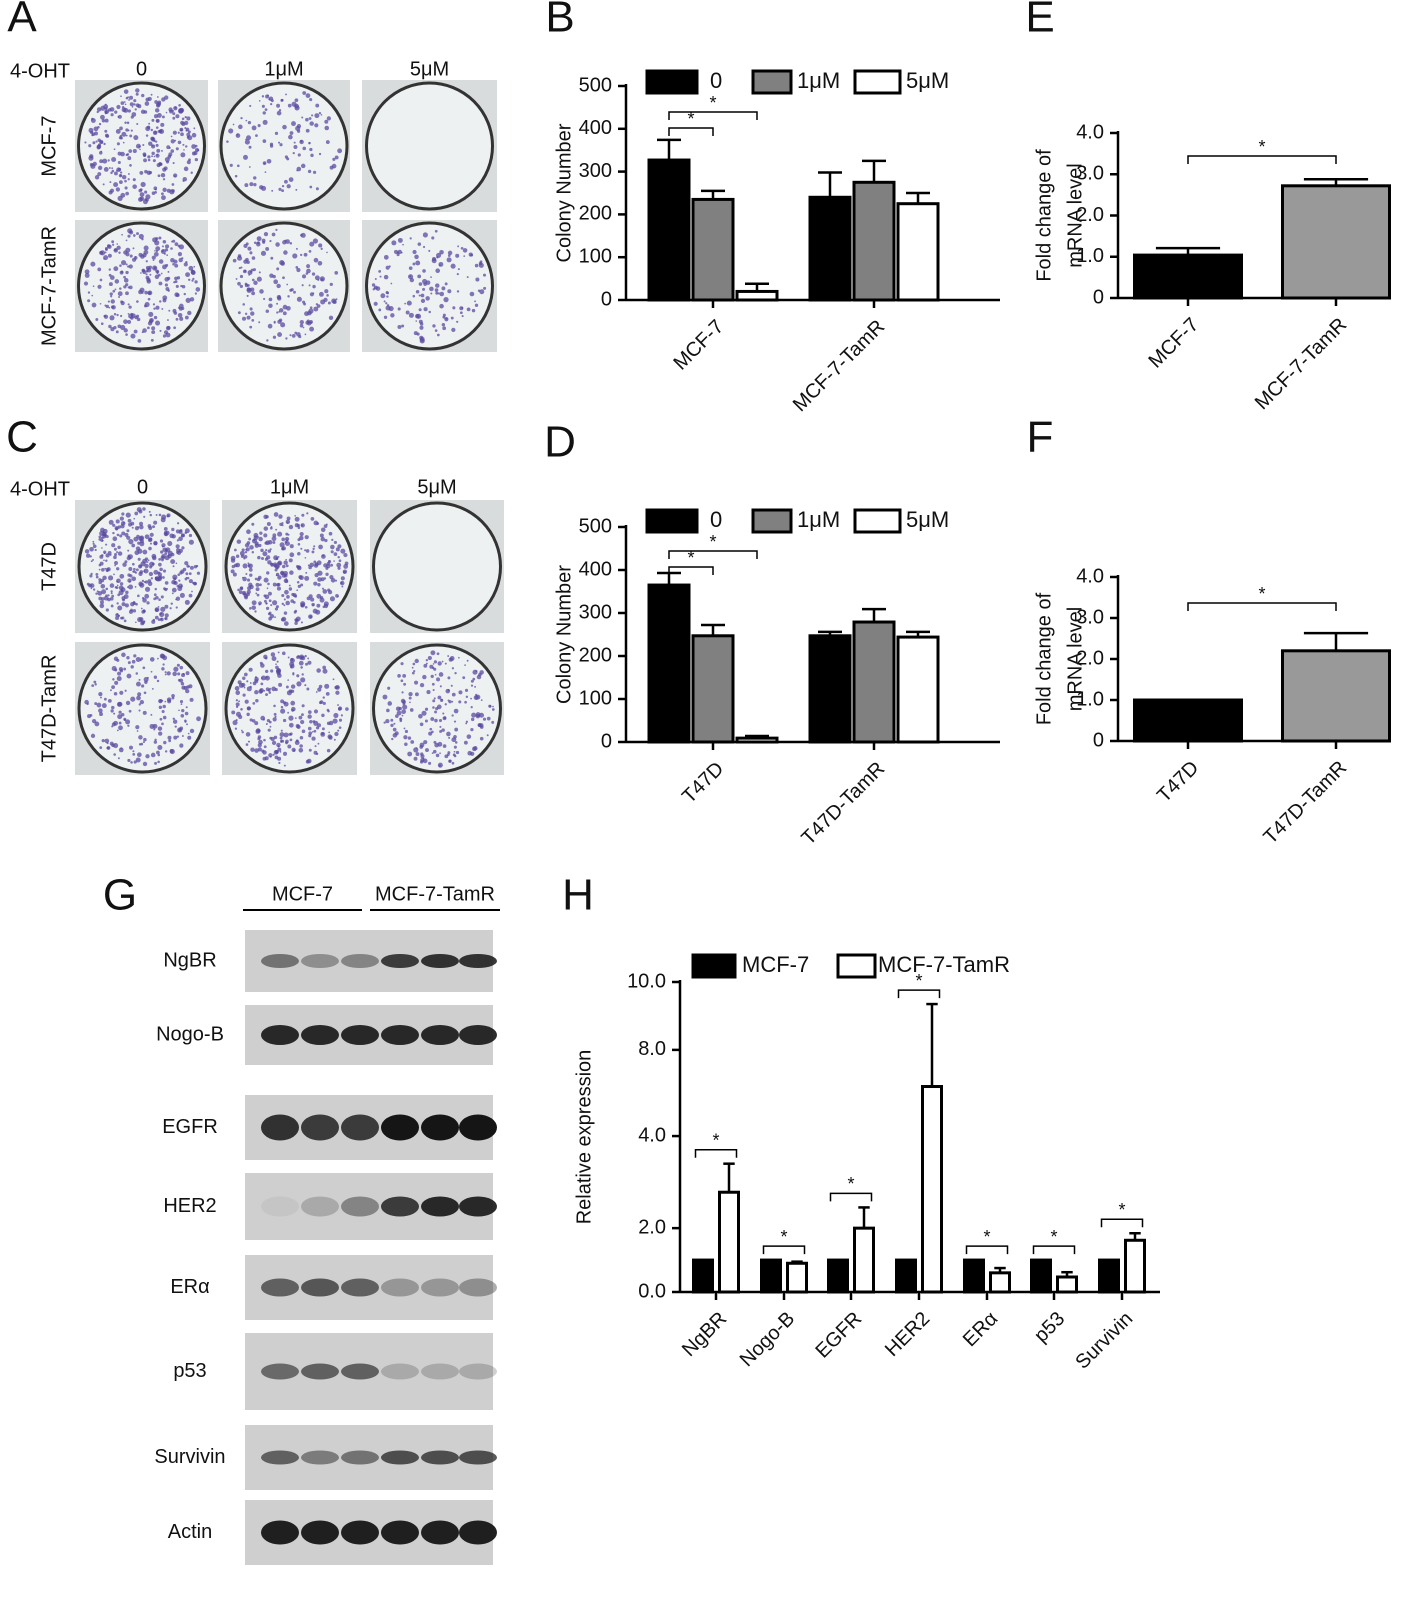 Image resolution: width=1418 pixels, height=1601 pixels. I want to click on y-tick-label: 10.0, so click(646, 981).